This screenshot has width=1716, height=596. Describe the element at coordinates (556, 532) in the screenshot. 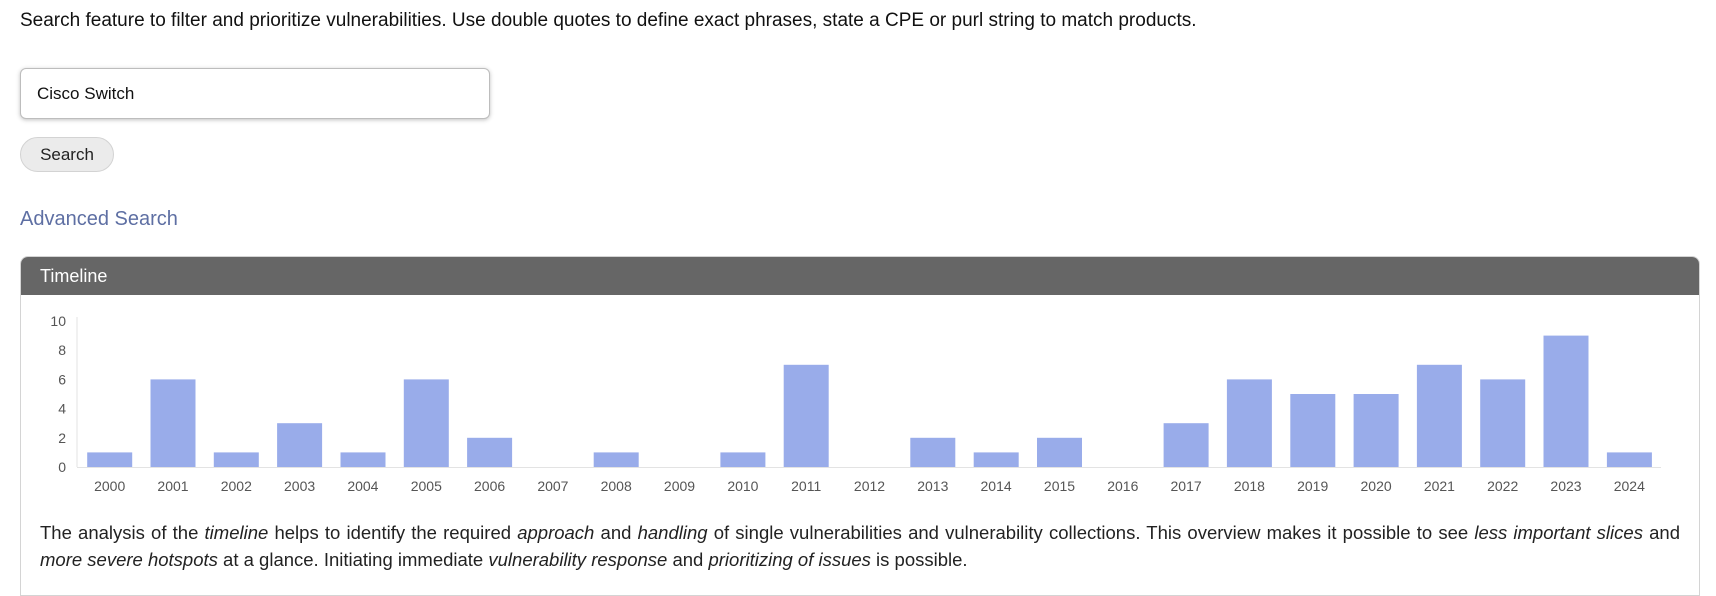

I see `analysis-emphasis: approach` at that location.